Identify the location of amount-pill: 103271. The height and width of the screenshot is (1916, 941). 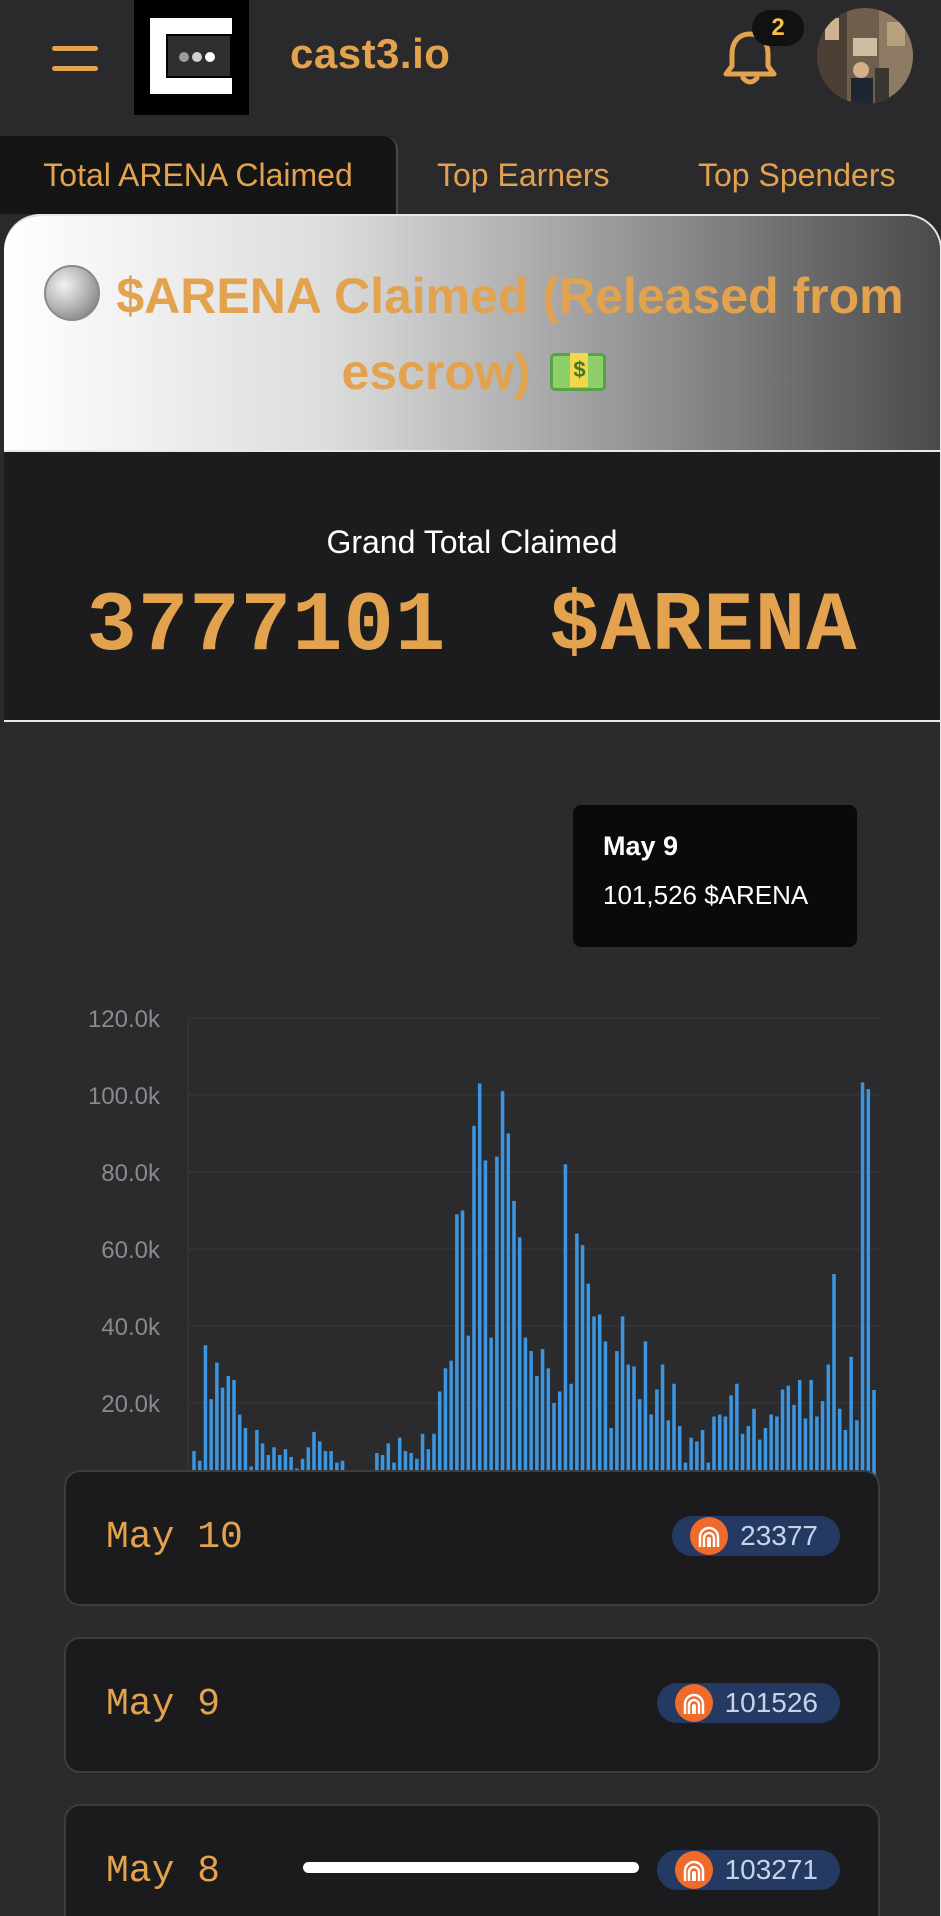
(748, 1870).